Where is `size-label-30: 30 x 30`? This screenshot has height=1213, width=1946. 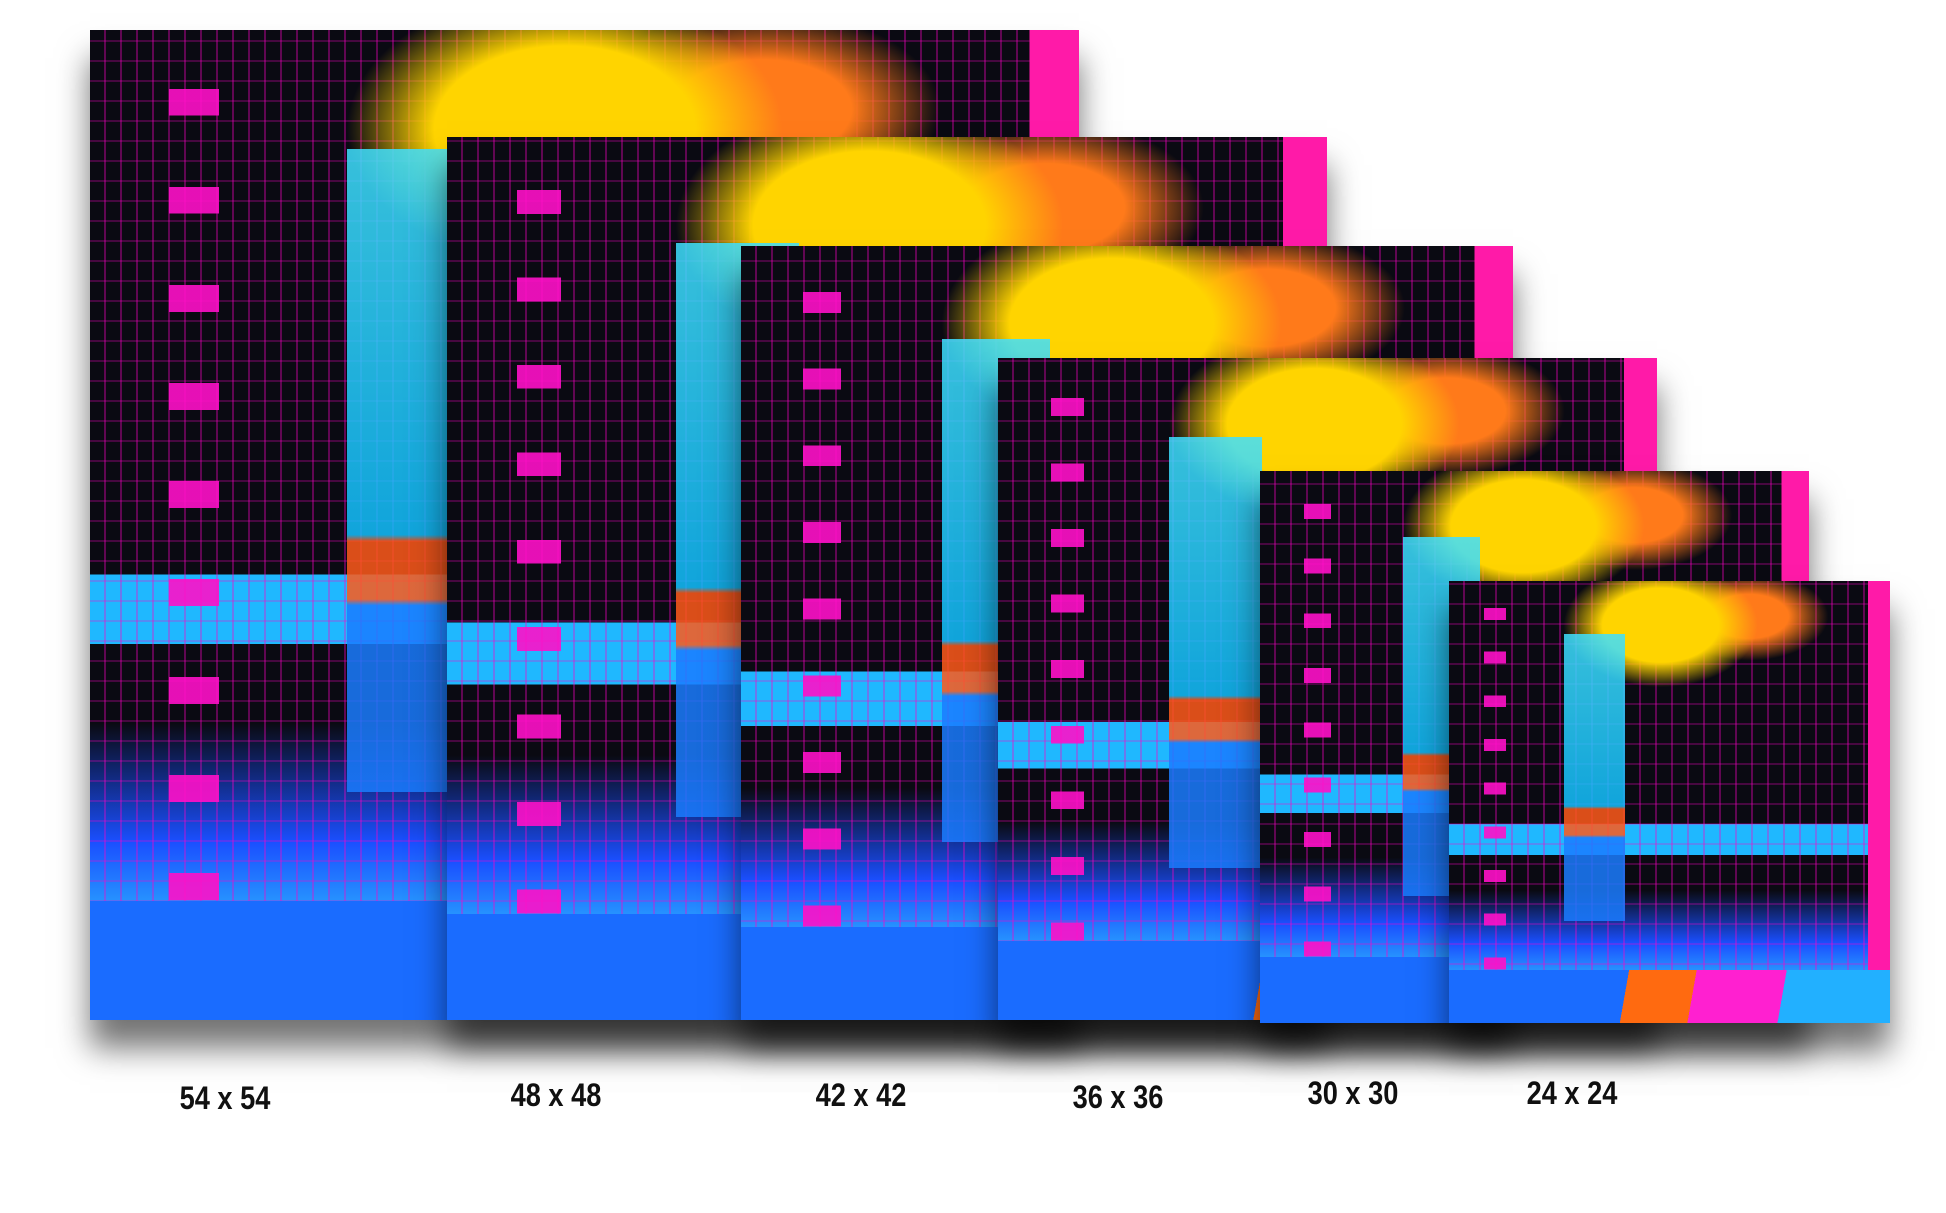 size-label-30: 30 x 30 is located at coordinates (1353, 1093).